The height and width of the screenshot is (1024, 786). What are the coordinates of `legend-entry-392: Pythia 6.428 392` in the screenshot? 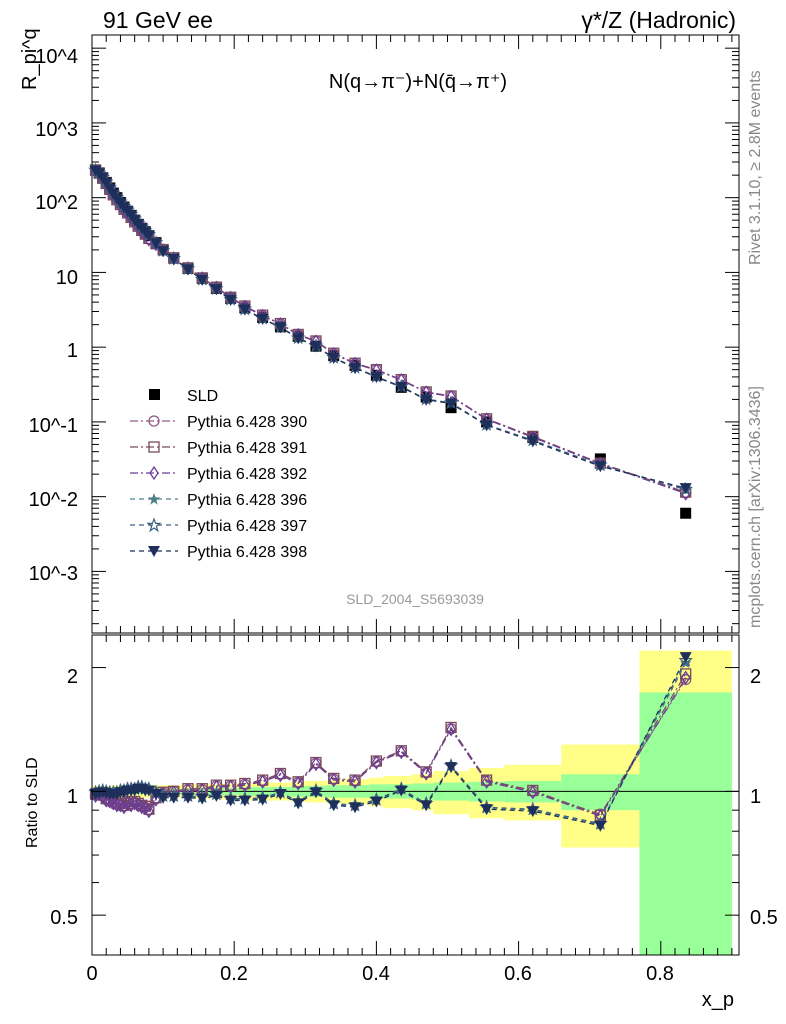 It's located at (218, 474).